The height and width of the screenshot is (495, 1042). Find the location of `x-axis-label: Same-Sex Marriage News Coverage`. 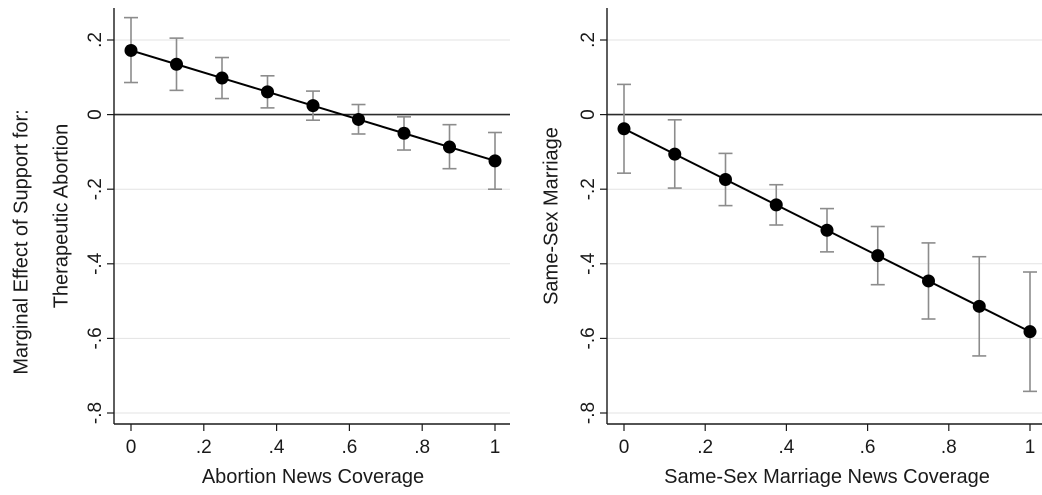

x-axis-label: Same-Sex Marriage News Coverage is located at coordinates (827, 477).